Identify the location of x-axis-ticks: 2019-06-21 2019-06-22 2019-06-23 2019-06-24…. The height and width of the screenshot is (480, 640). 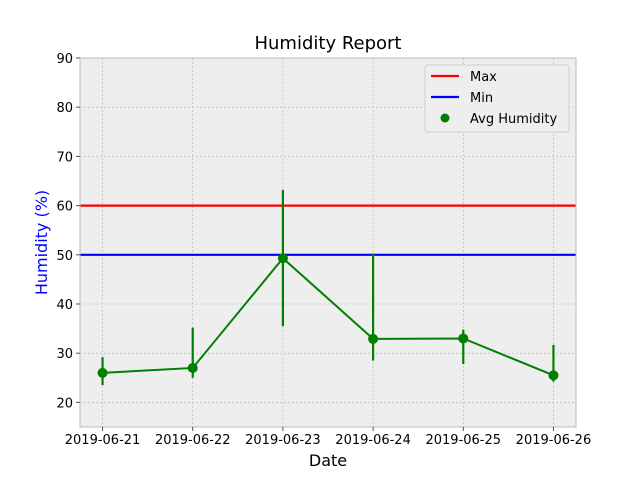
(328, 437).